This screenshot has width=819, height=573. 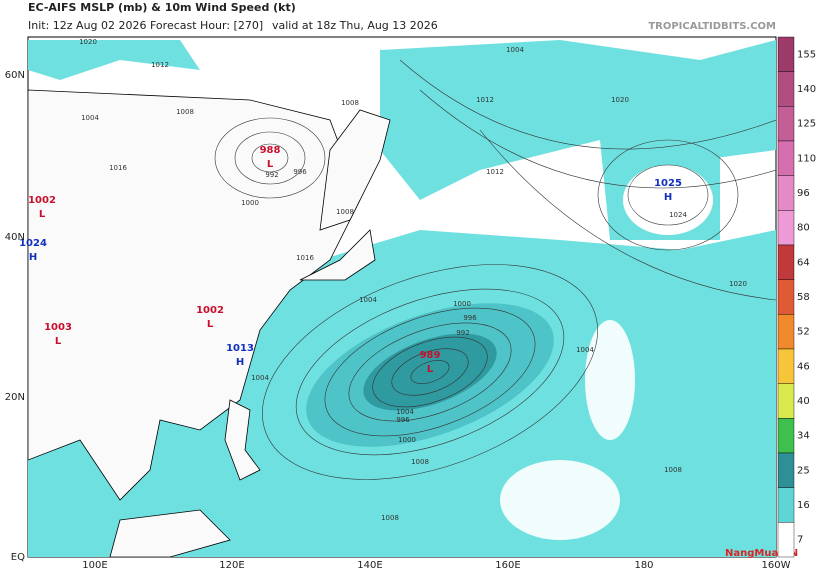 What do you see at coordinates (94, 565) in the screenshot?
I see `lon-label: 100E` at bounding box center [94, 565].